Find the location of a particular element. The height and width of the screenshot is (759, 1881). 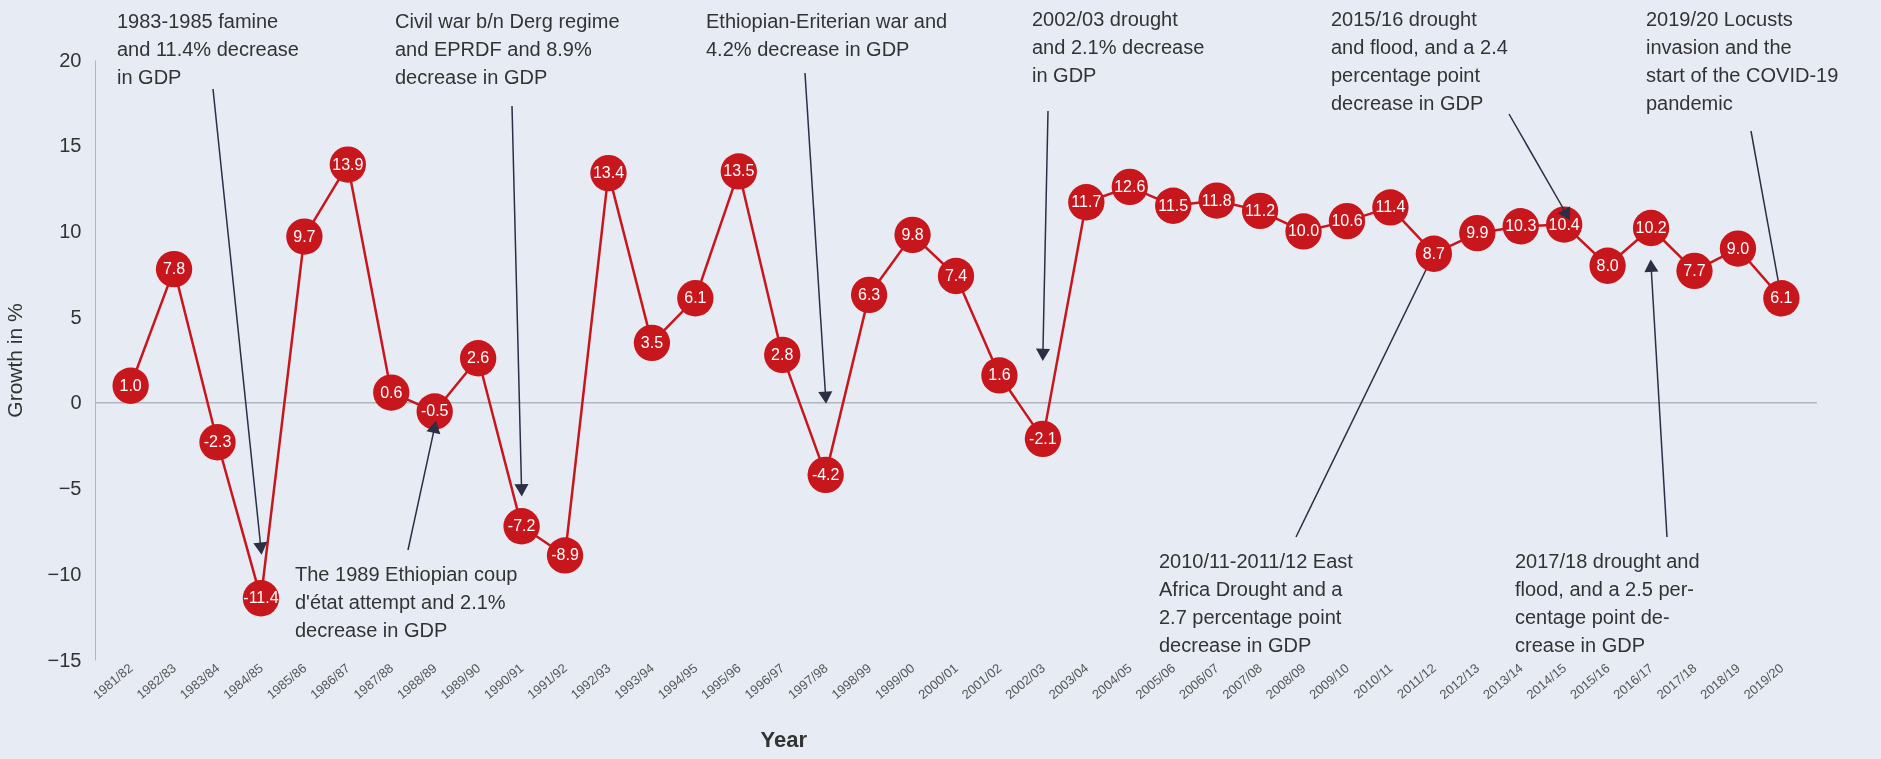

annotation: 2017/18 drought and flood, and a 2.5 per- centage point de- crease in GDP is located at coordinates (1607, 603).